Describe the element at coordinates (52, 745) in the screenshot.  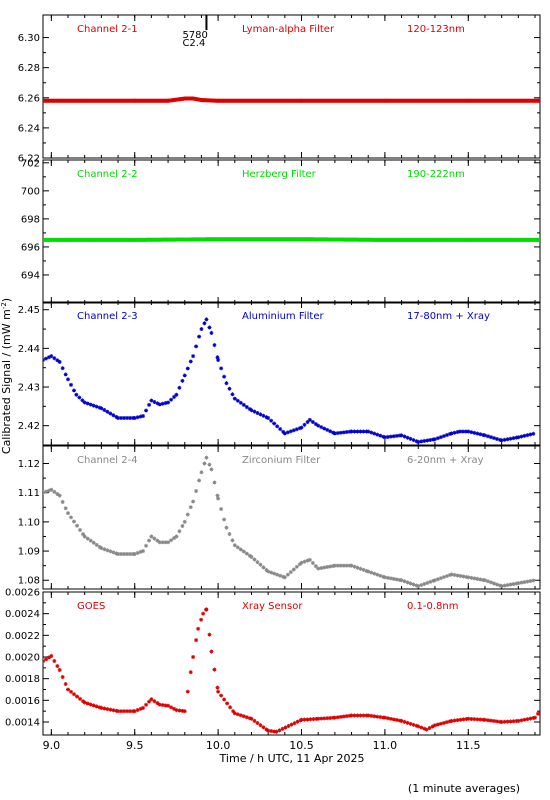
I see `x-tick-label: 9.0` at that location.